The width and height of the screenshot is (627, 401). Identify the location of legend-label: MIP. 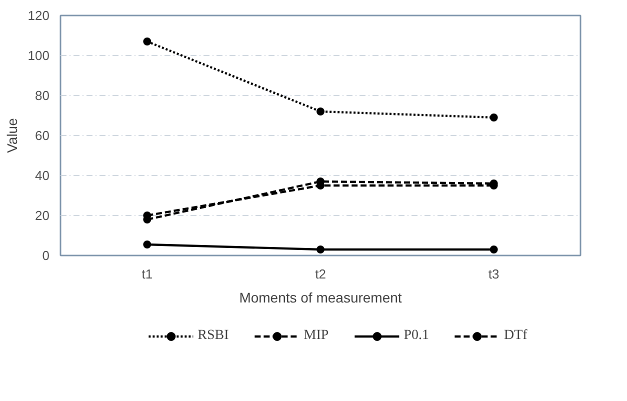
(316, 336).